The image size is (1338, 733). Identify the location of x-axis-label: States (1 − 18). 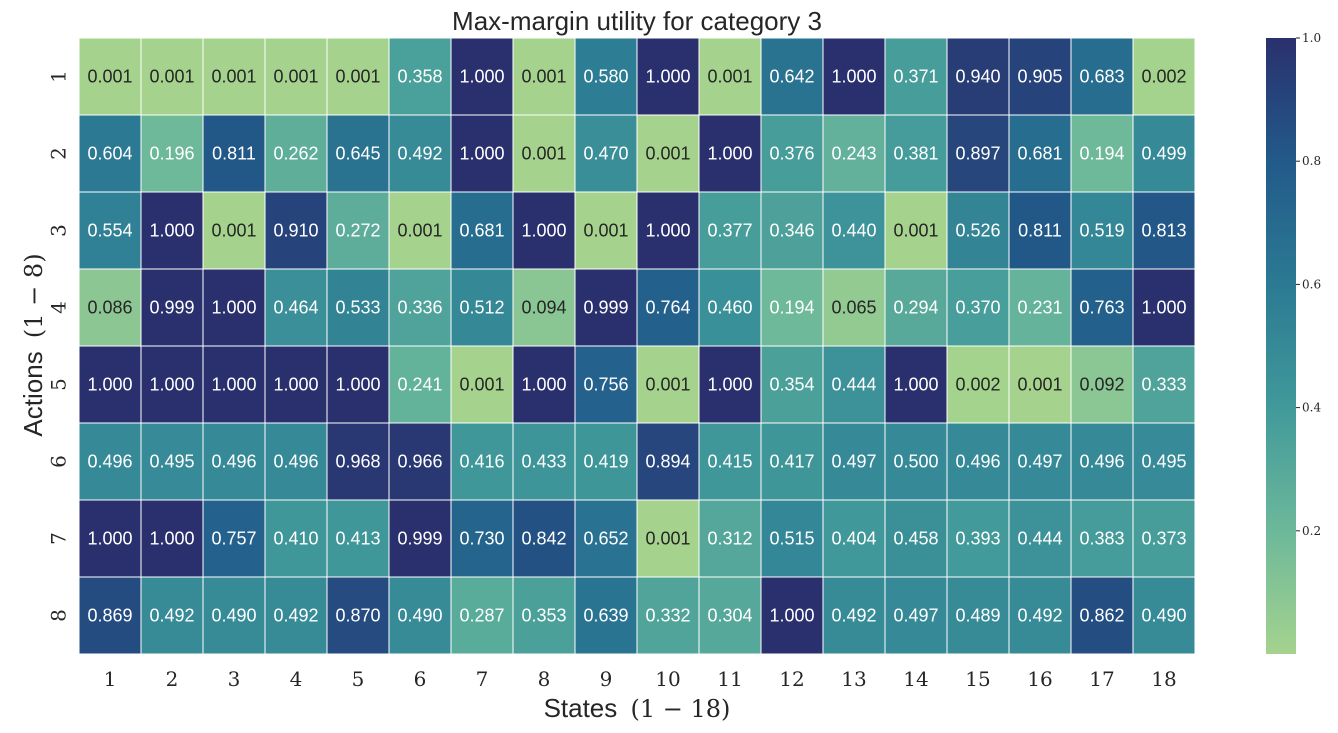
(637, 708).